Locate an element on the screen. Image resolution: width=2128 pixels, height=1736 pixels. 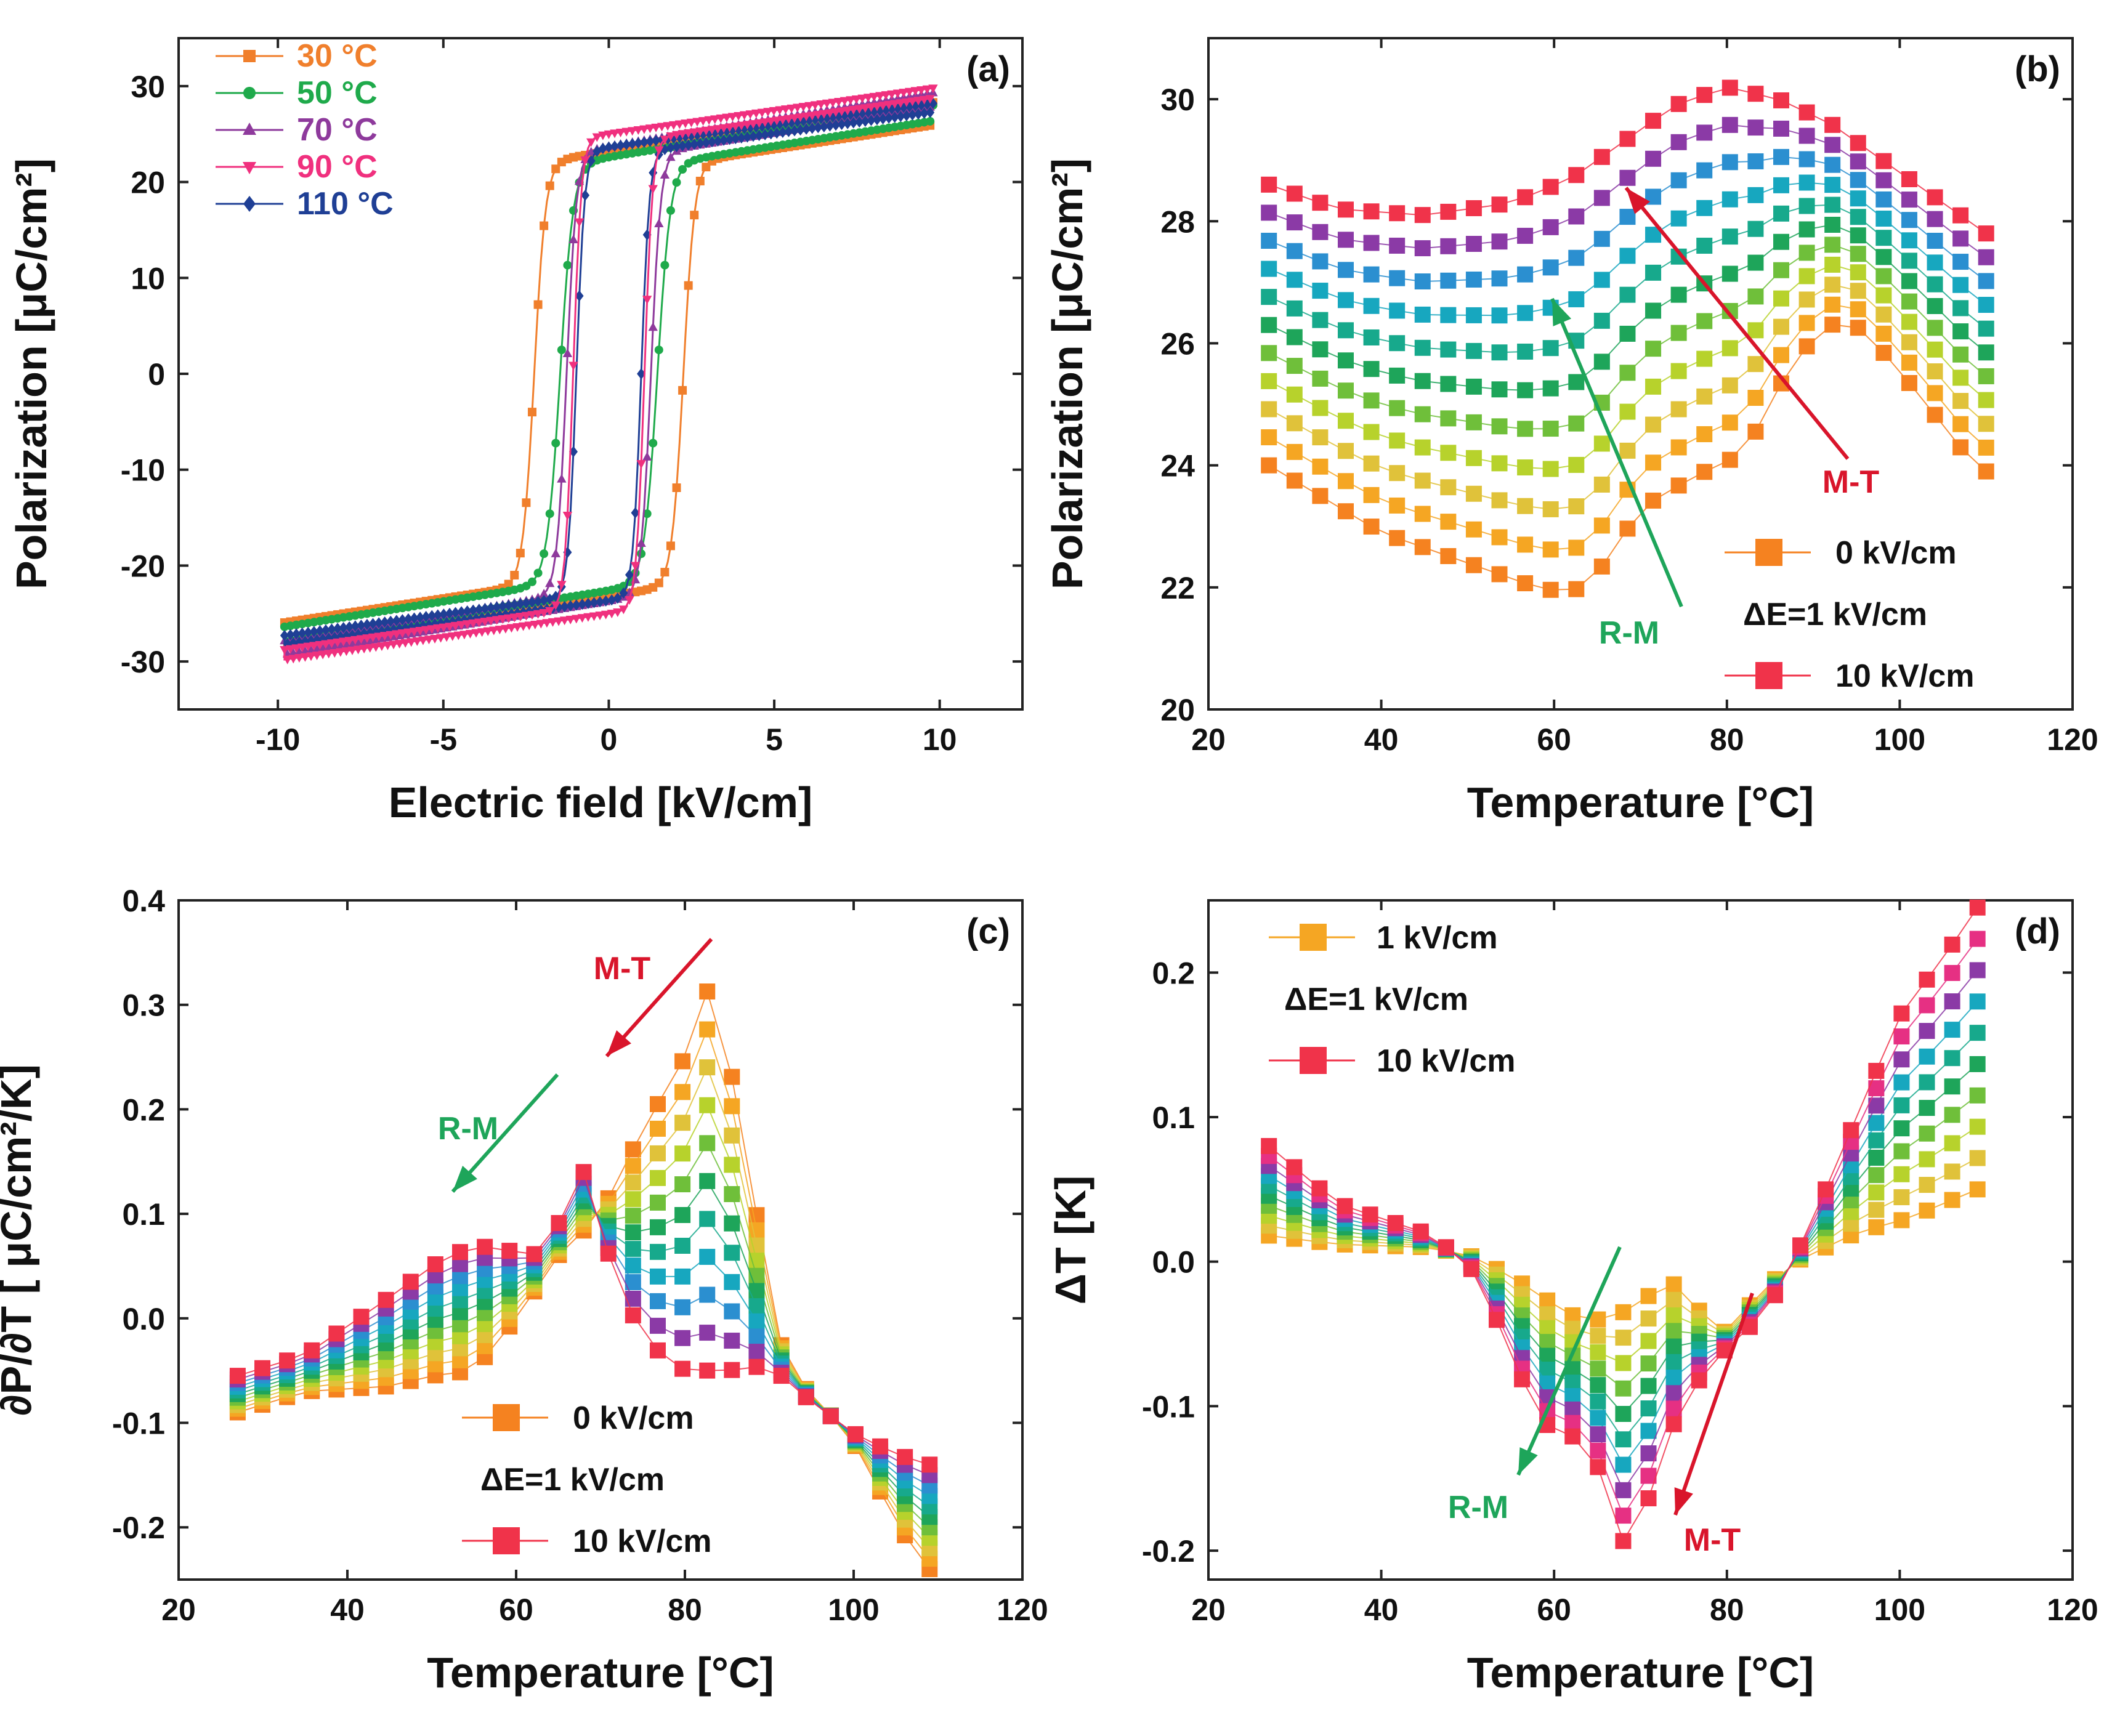
arrow-r-m is located at coordinates (505, 1133).